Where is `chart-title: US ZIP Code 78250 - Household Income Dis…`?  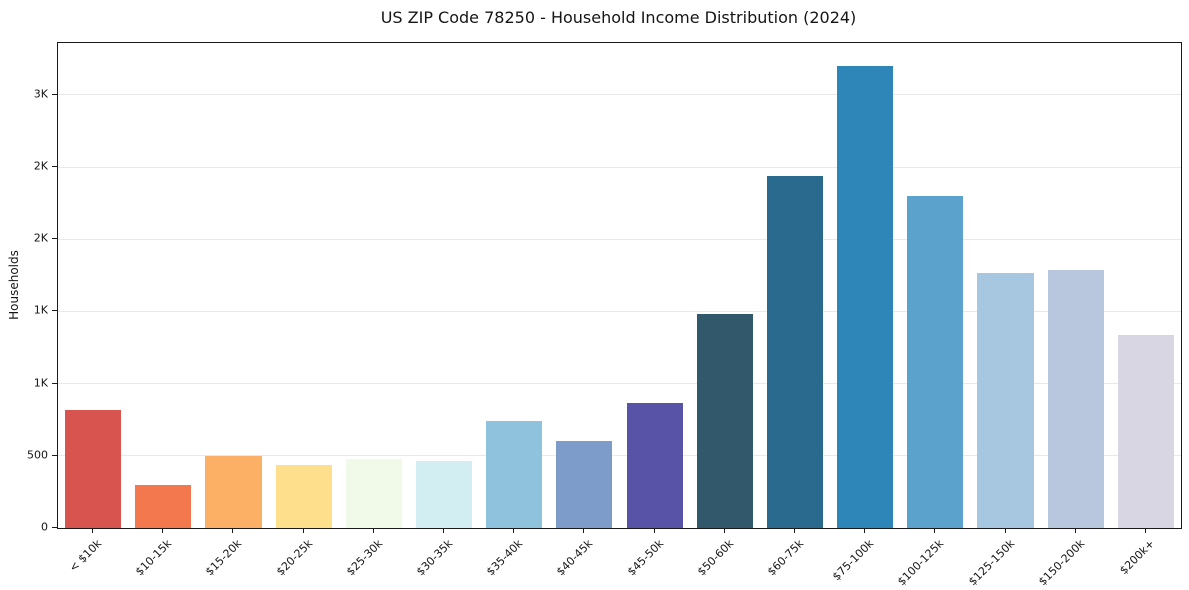 chart-title: US ZIP Code 78250 - Household Income Dis… is located at coordinates (618, 17).